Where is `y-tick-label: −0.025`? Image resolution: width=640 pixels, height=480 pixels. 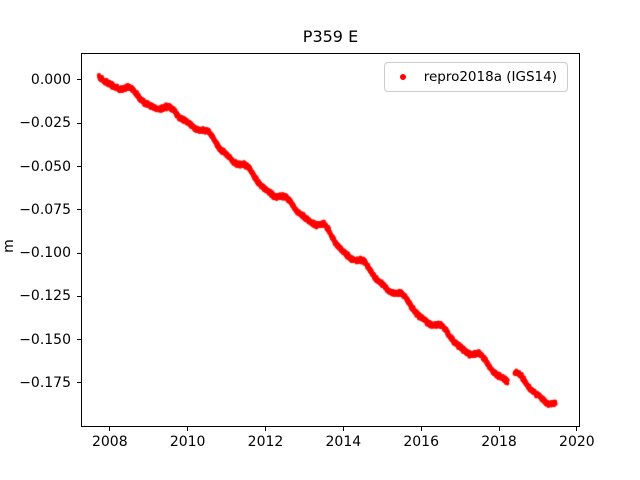
y-tick-label: −0.025 is located at coordinates (45, 123).